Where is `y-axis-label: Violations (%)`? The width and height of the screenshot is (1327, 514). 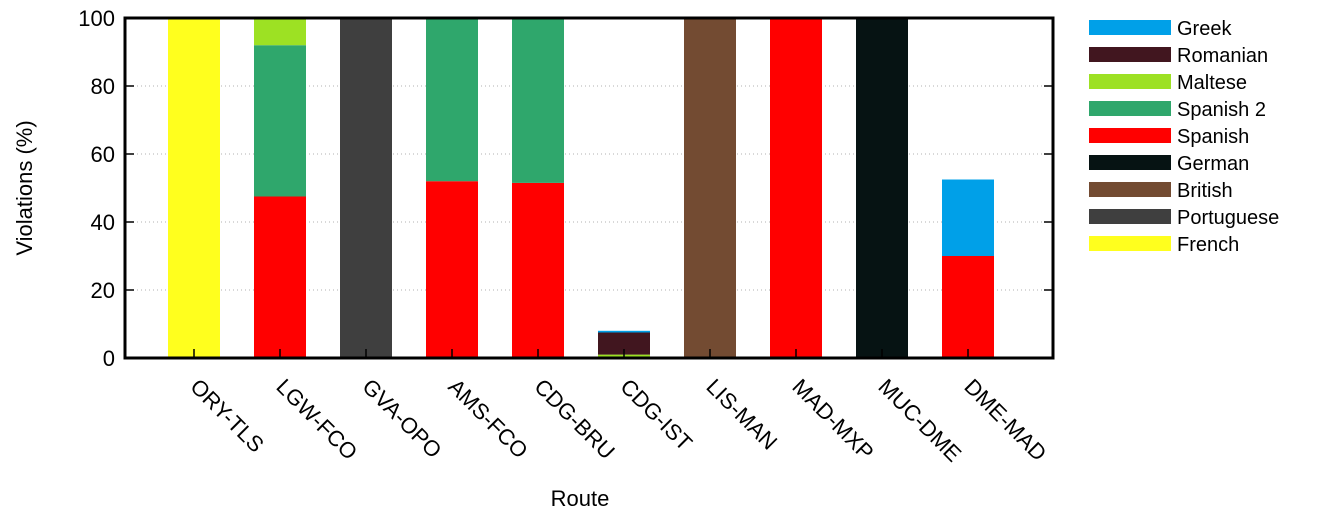 y-axis-label: Violations (%) is located at coordinates (24, 187).